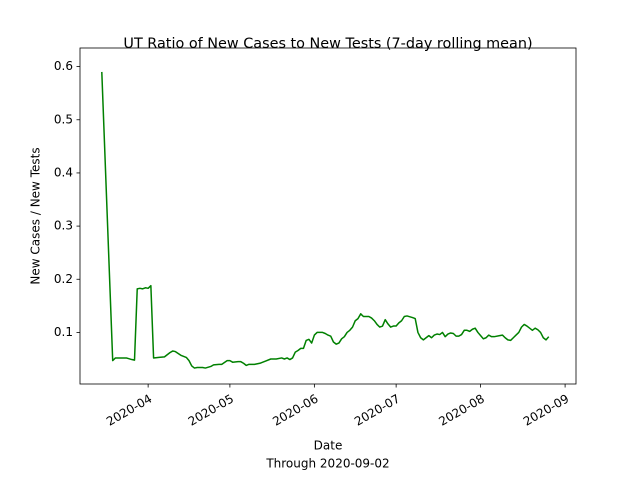 The height and width of the screenshot is (480, 640). I want to click on x-axis-note: Through 2020-09-02, so click(327, 464).